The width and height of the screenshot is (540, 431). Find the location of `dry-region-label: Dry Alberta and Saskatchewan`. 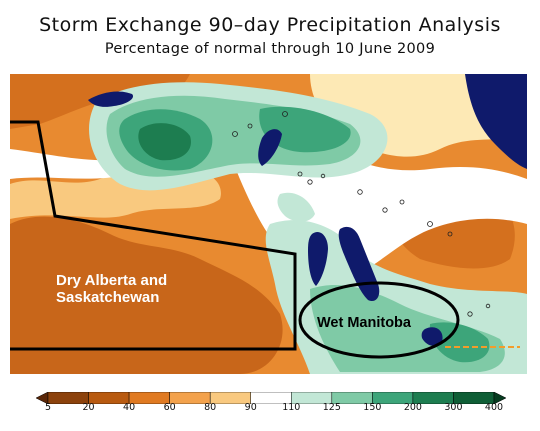

dry-region-label: Dry Alberta and Saskatchewan is located at coordinates (111, 289).